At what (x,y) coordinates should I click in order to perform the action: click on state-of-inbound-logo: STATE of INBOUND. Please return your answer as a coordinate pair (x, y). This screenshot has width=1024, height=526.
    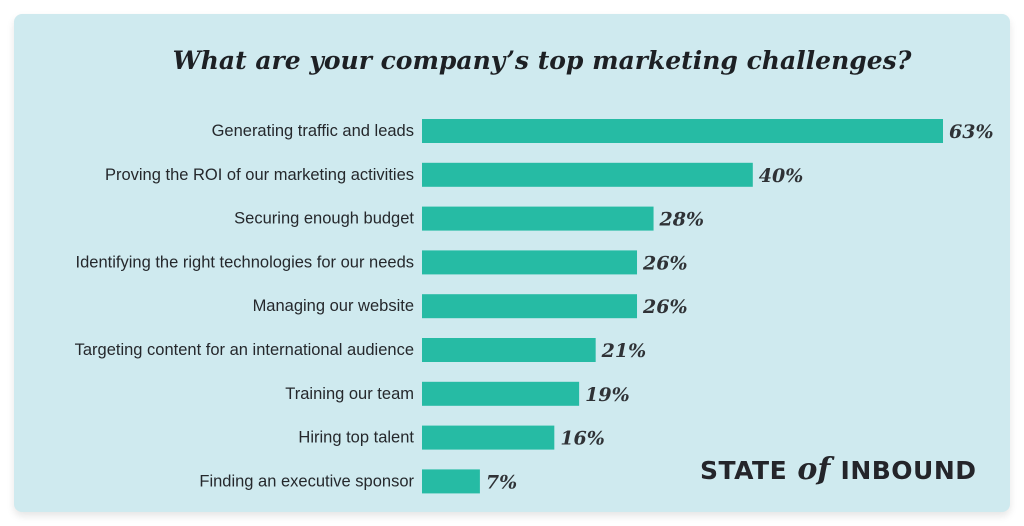
    Looking at the image, I should click on (838, 469).